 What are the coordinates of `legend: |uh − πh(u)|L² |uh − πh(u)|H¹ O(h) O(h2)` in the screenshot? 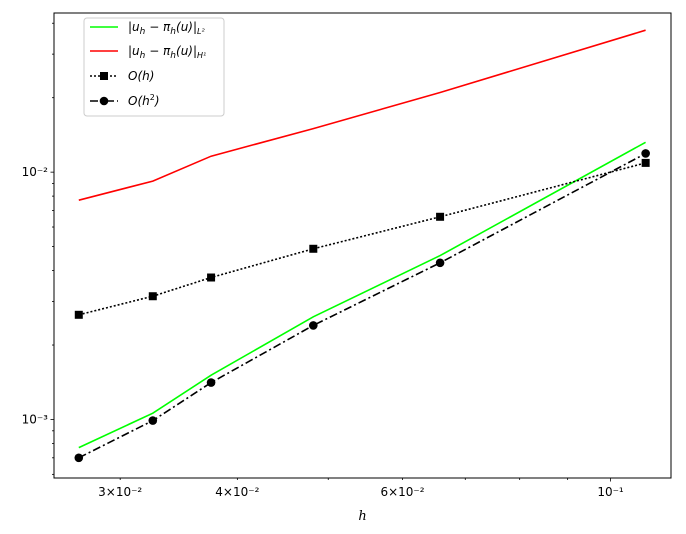 It's located at (154, 67).